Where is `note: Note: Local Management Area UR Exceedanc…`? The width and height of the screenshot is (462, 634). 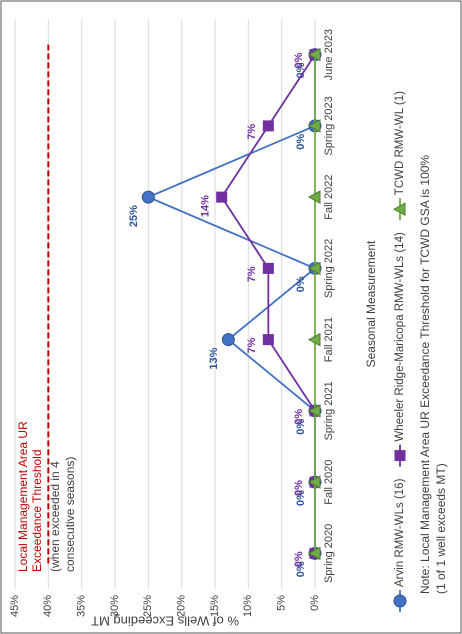 note: Note: Local Management Area UR Exceedanc… is located at coordinates (425, 374).